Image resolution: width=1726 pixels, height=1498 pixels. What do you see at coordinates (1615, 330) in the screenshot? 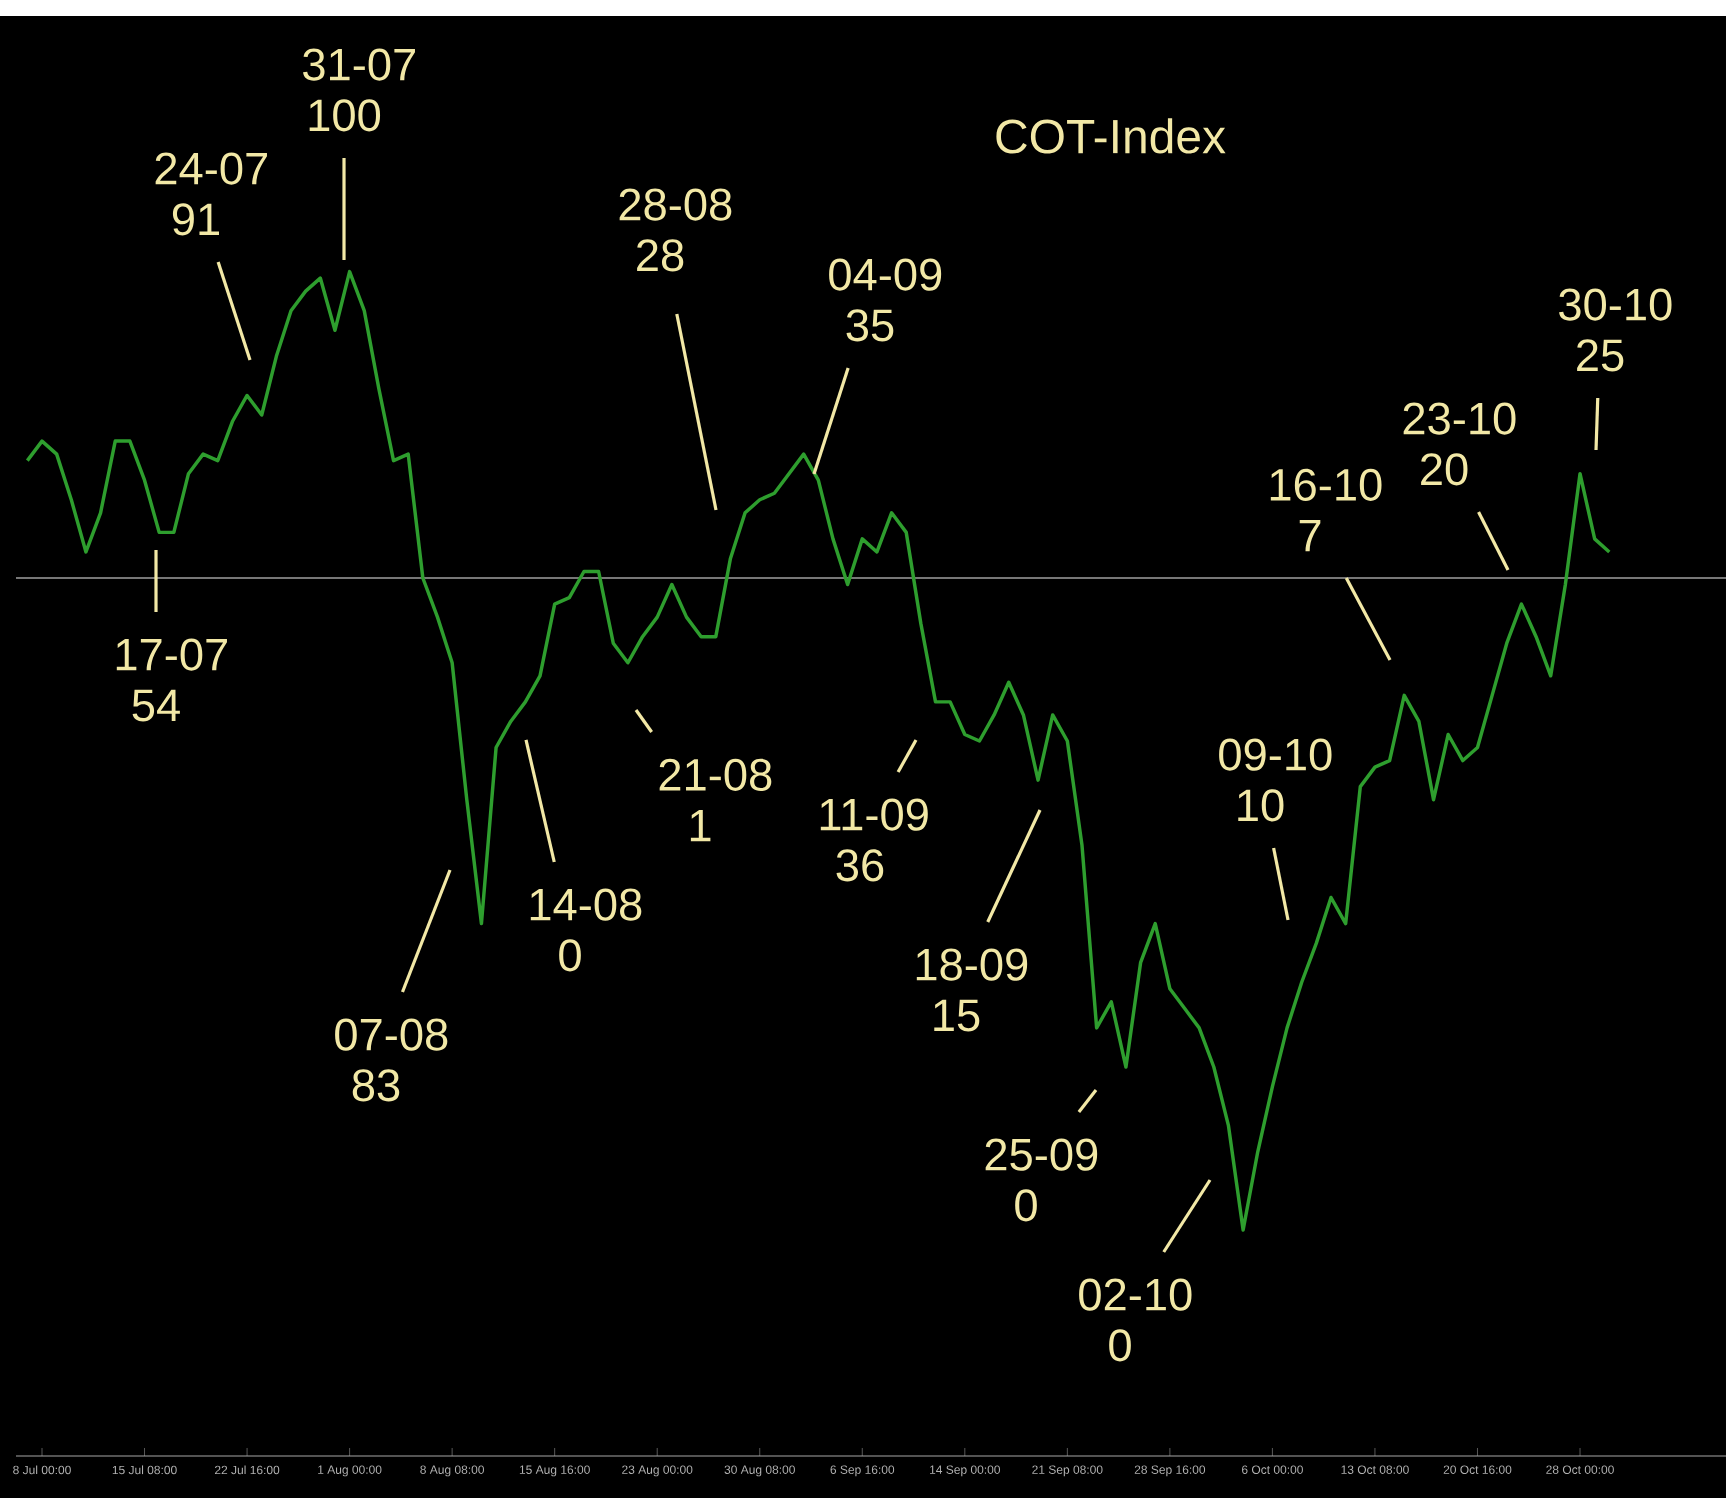
I see `annotation: 30-10 25` at bounding box center [1615, 330].